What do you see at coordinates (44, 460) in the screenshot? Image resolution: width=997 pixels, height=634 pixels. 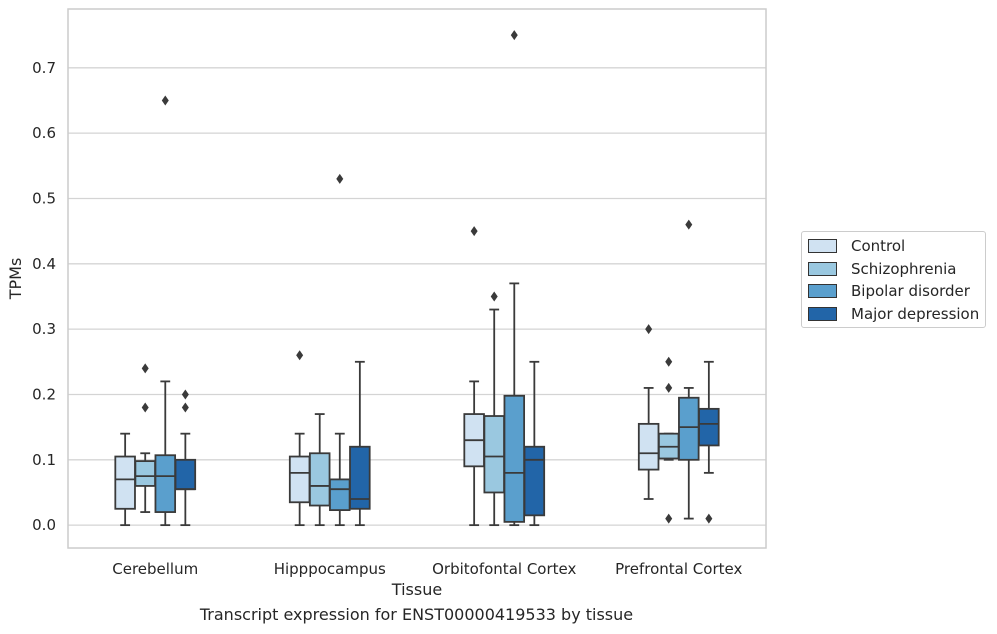 I see `y-tick-label: 0.1` at bounding box center [44, 460].